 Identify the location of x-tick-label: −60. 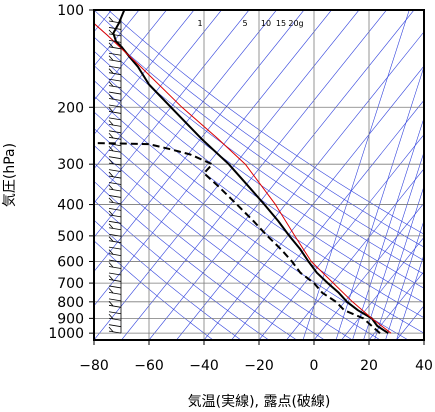
(149, 366).